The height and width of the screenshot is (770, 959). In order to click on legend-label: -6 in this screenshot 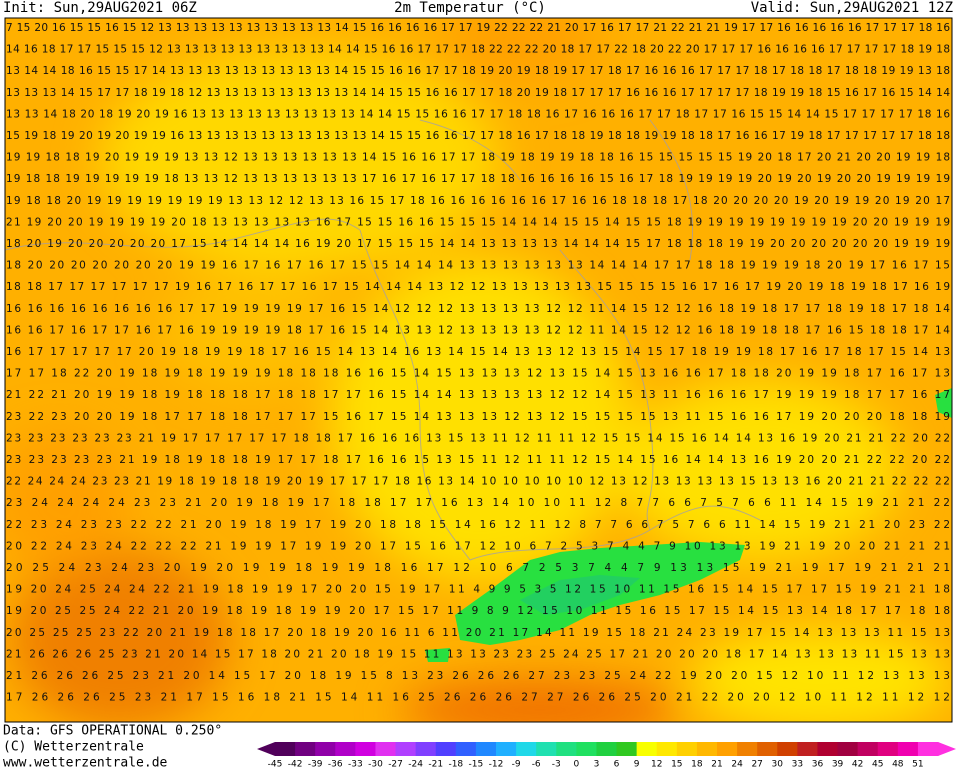, I will do `click(536, 765)`.